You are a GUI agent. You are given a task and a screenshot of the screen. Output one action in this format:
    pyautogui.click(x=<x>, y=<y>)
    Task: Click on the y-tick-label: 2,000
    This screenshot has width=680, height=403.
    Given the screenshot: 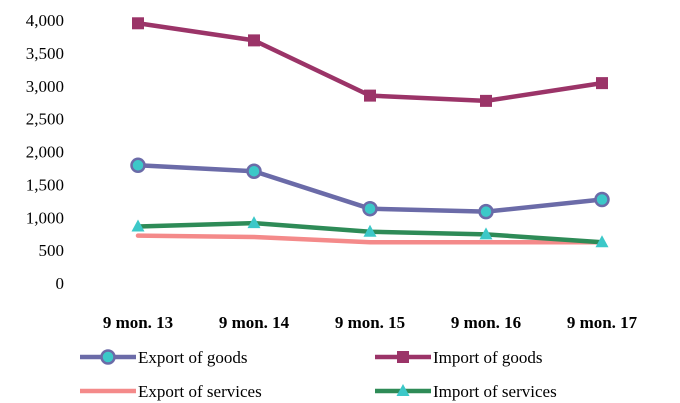 What is the action you would take?
    pyautogui.click(x=45, y=152)
    